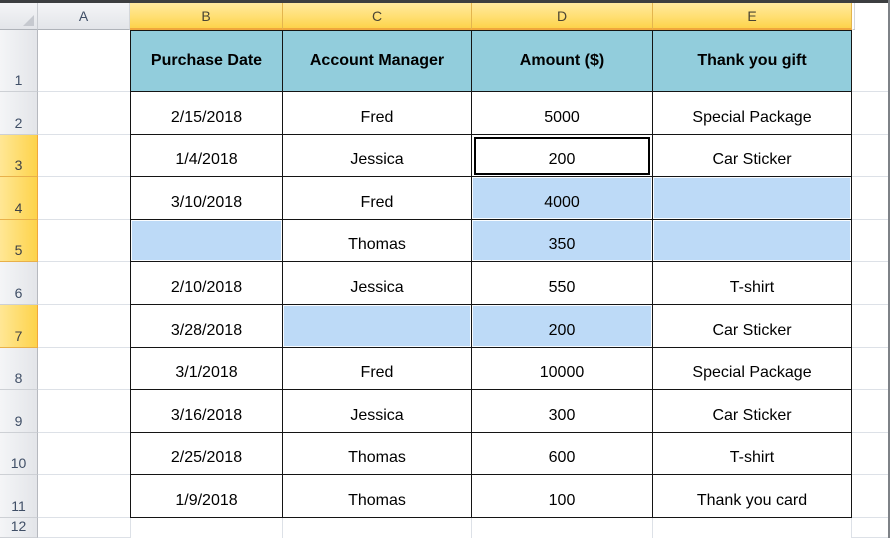  I want to click on row-header-10: 10, so click(19, 454).